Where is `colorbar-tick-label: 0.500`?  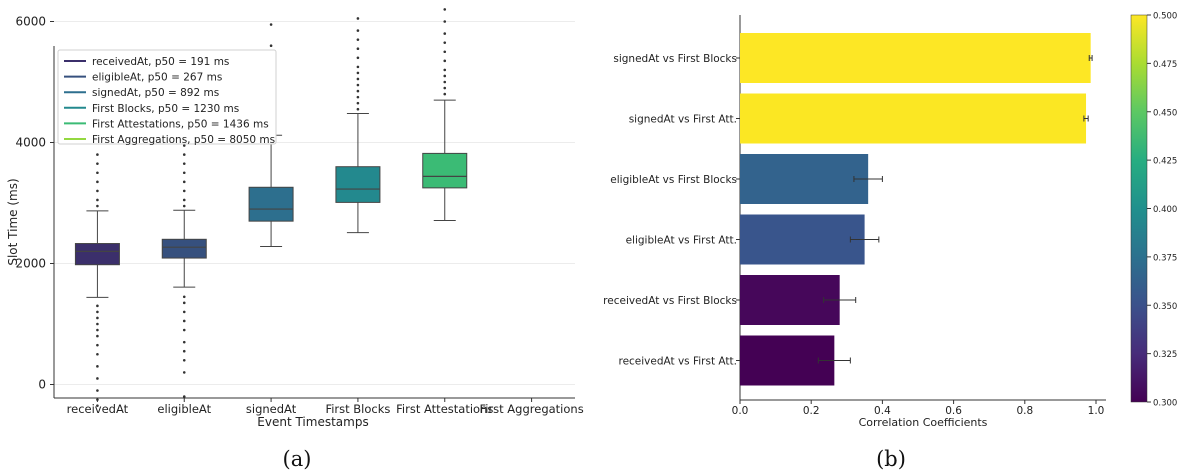
colorbar-tick-label: 0.500 is located at coordinates (1165, 17).